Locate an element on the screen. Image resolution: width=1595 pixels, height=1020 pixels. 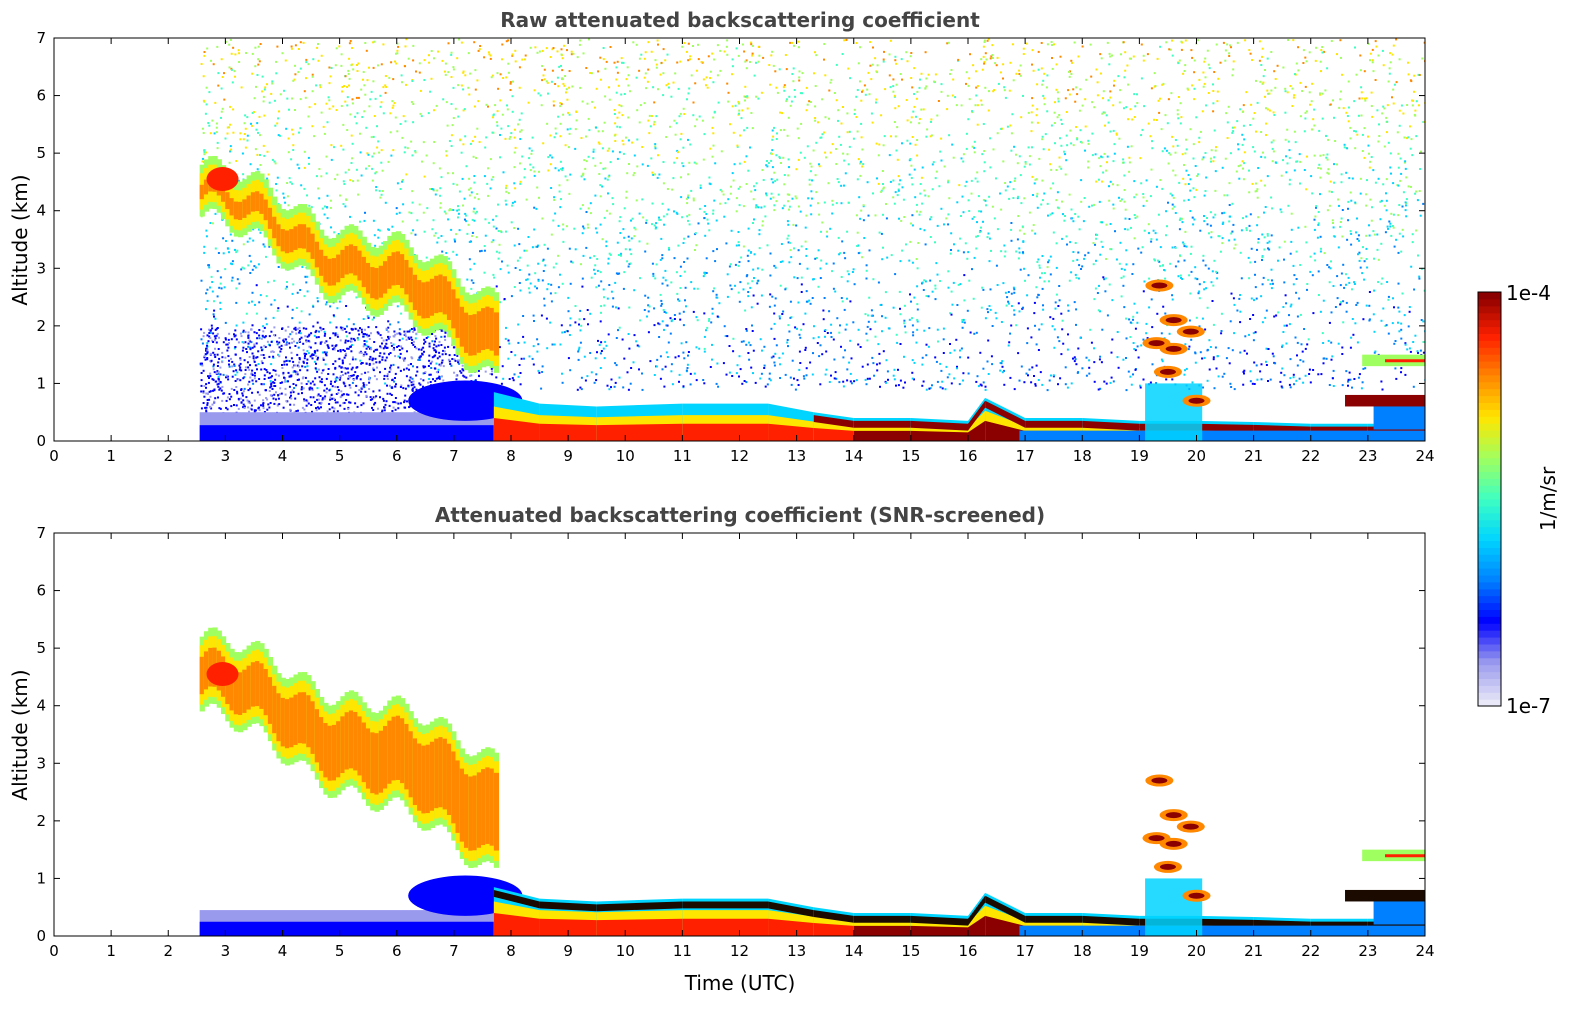
colorbar-unit-label: 1/m/sr is located at coordinates (1548, 498).